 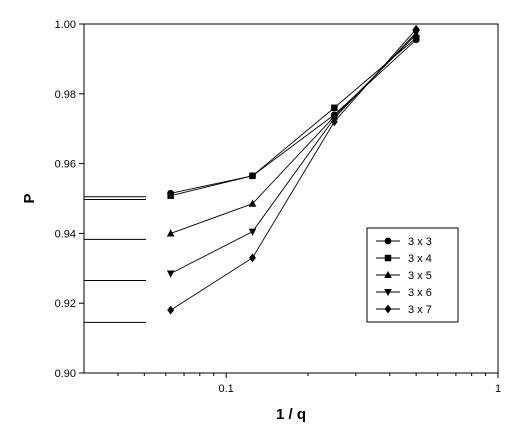 What do you see at coordinates (65, 95) in the screenshot?
I see `y-tick-label: 0.98` at bounding box center [65, 95].